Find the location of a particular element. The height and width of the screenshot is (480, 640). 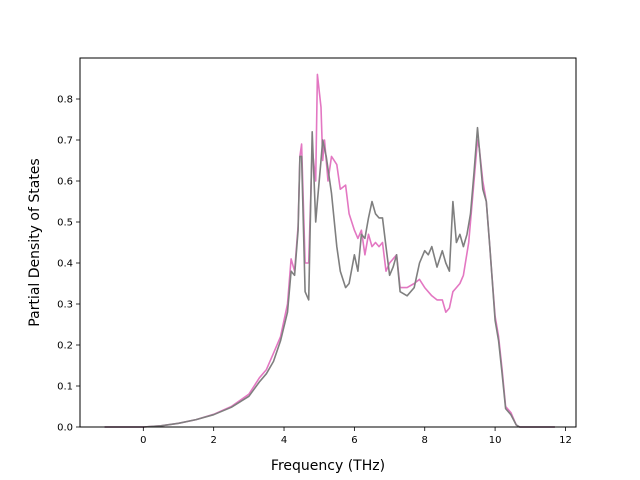

y-tick-label: 0.7 is located at coordinates (65, 141).